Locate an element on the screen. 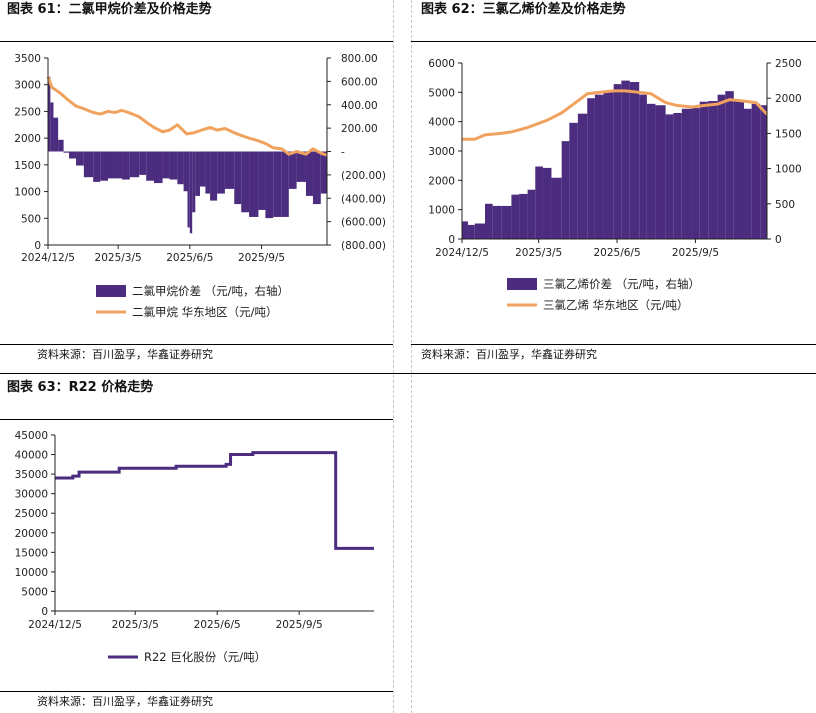 This screenshot has width=816, height=713. y-tick-label-right: - is located at coordinates (343, 153).